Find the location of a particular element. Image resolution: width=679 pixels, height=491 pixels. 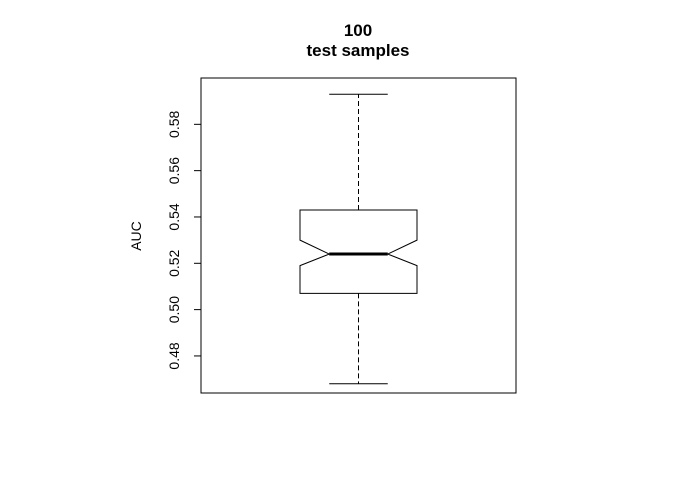

y-axis: 0.48 0.50 0.52 0.54 0.56 0.58 is located at coordinates (184, 240).